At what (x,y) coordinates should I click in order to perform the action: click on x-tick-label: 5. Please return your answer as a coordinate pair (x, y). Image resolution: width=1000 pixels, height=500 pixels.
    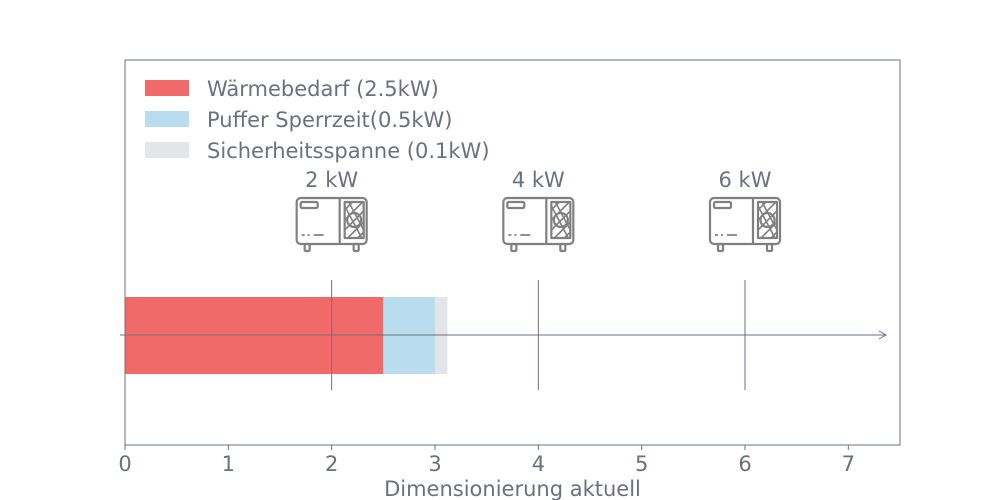
    Looking at the image, I should click on (641, 464).